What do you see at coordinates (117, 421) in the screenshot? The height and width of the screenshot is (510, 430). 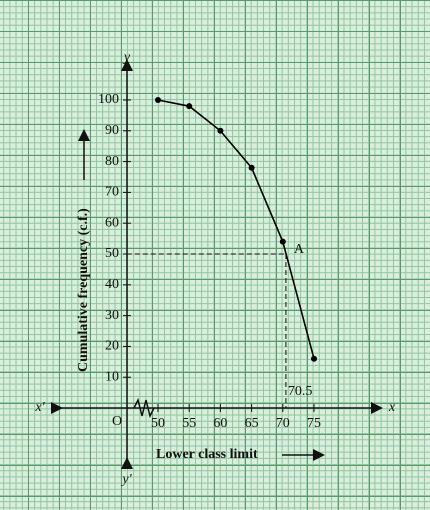 I see `origin-label: O` at bounding box center [117, 421].